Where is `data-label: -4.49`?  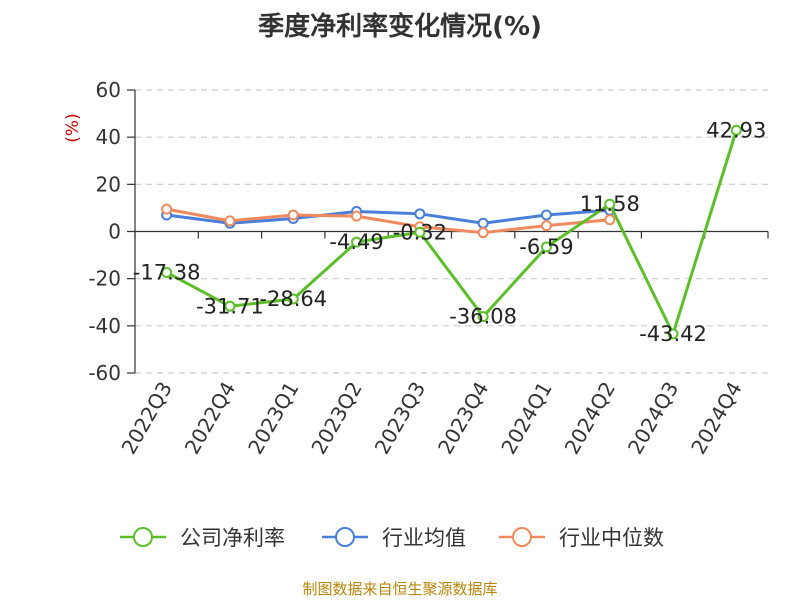 data-label: -4.49 is located at coordinates (356, 242).